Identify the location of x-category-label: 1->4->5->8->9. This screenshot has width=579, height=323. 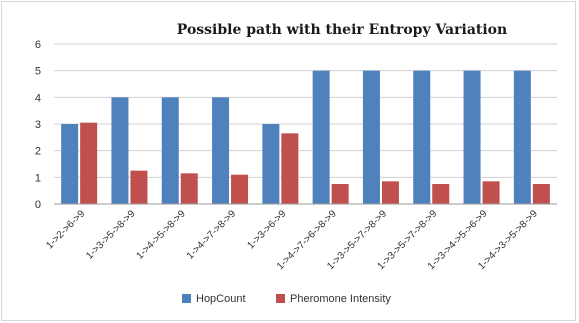
(161, 235).